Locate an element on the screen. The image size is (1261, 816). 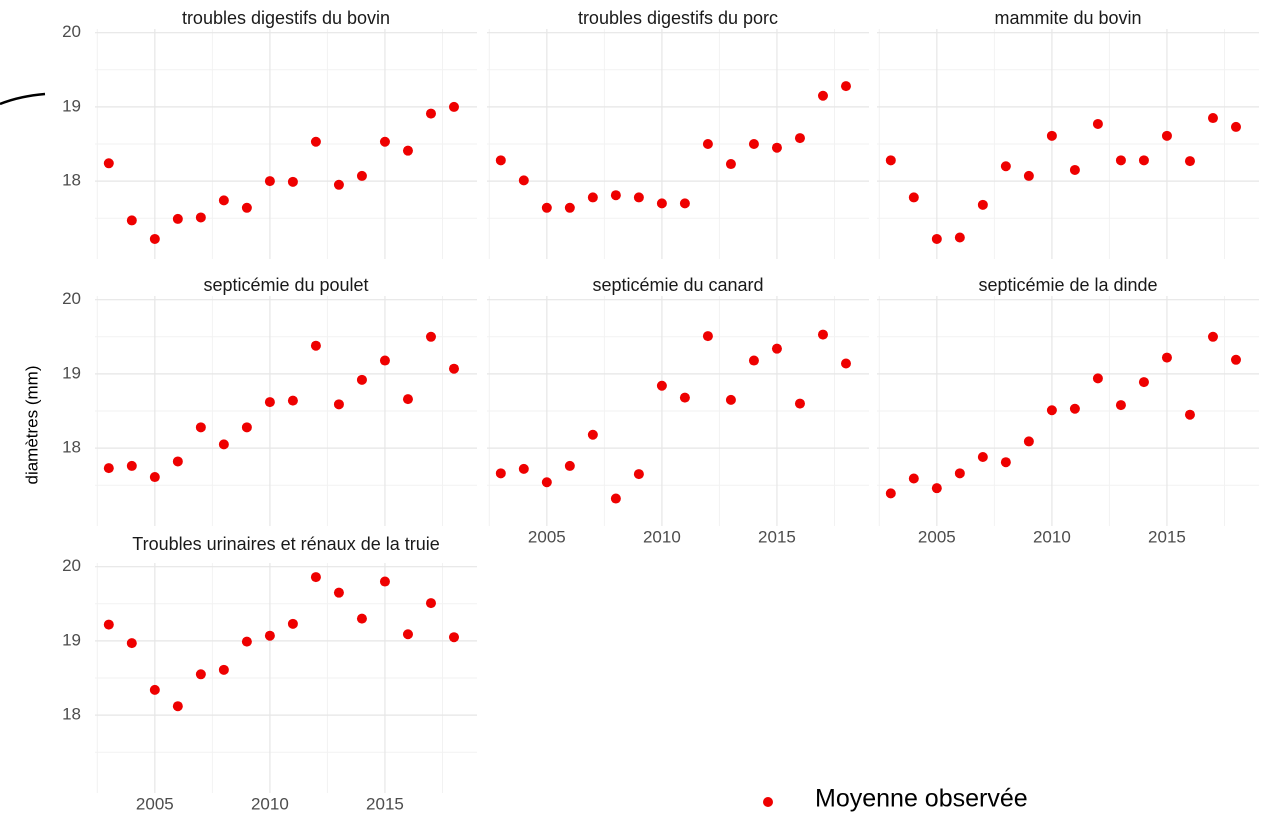
y-axis-label: diamètres (mm) is located at coordinates (31, 424).